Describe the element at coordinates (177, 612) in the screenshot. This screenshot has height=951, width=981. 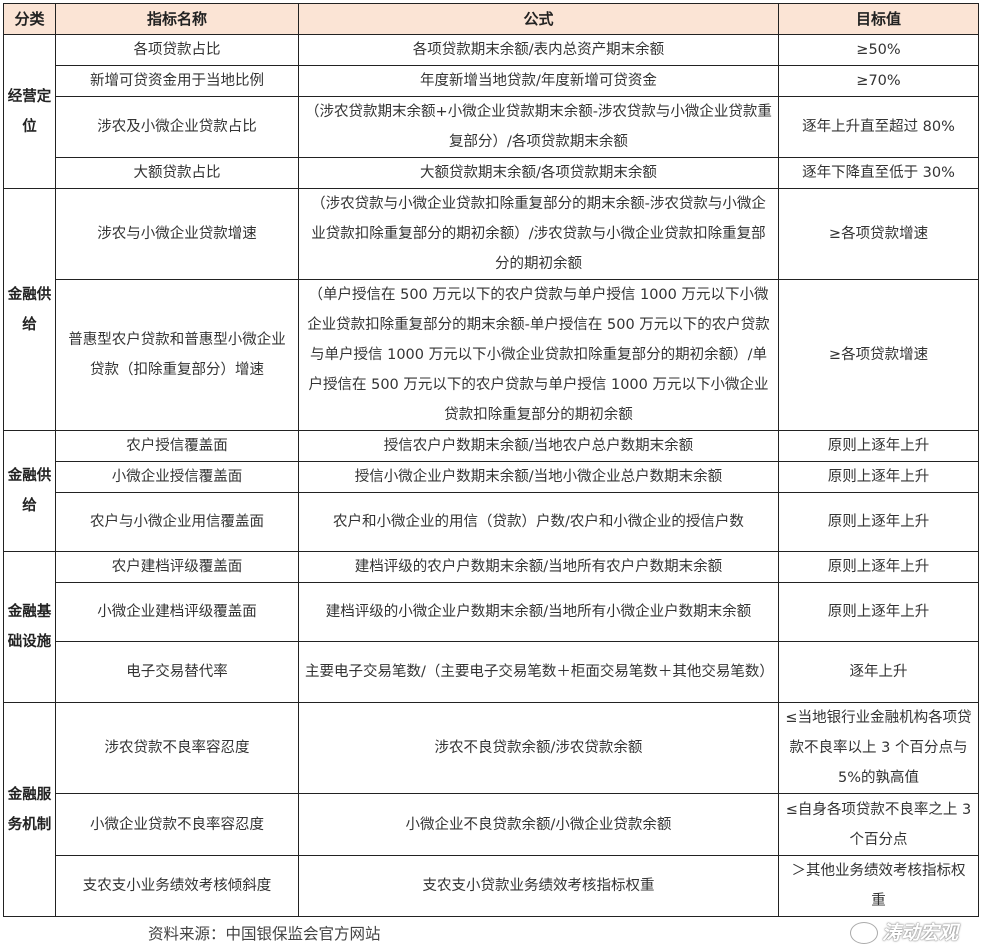
I see `name-cell: 小微企业建档评级覆盖面` at that location.